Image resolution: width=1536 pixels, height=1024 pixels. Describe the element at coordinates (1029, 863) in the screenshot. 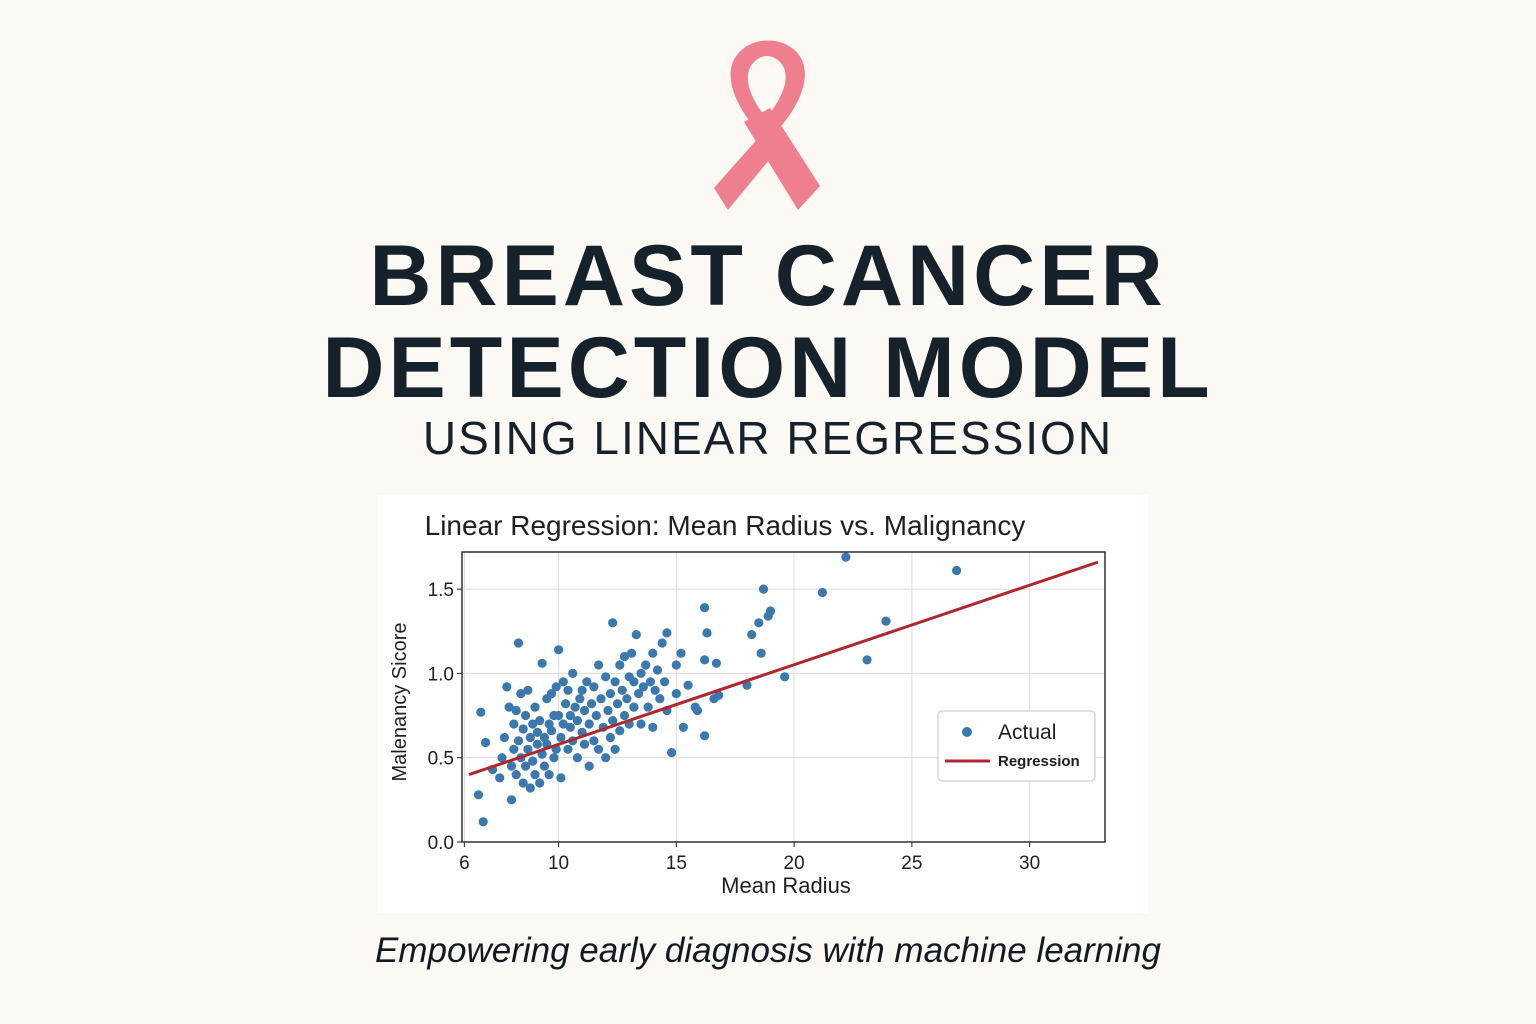

I see `x-tick-label: 30` at that location.